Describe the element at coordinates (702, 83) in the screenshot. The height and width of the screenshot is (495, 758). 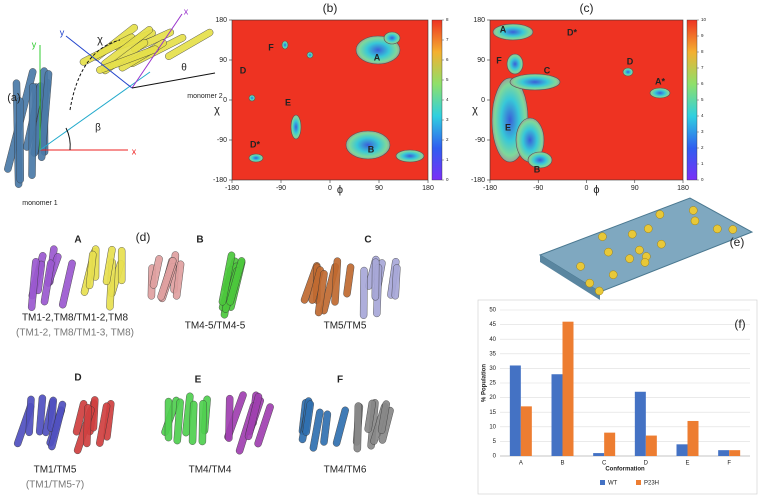
I see `label: 6` at that location.